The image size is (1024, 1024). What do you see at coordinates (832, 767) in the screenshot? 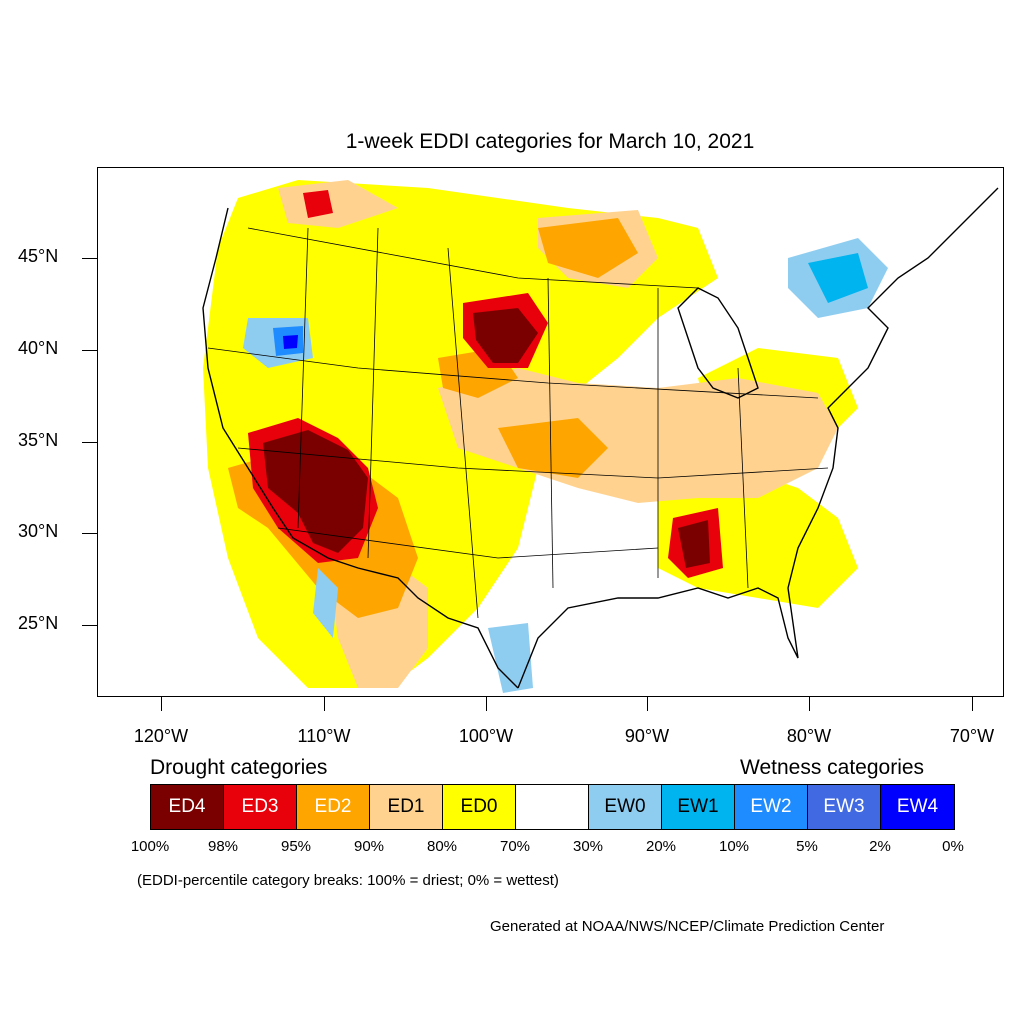
I see `wetness-categories-title: Wetness categories` at bounding box center [832, 767].